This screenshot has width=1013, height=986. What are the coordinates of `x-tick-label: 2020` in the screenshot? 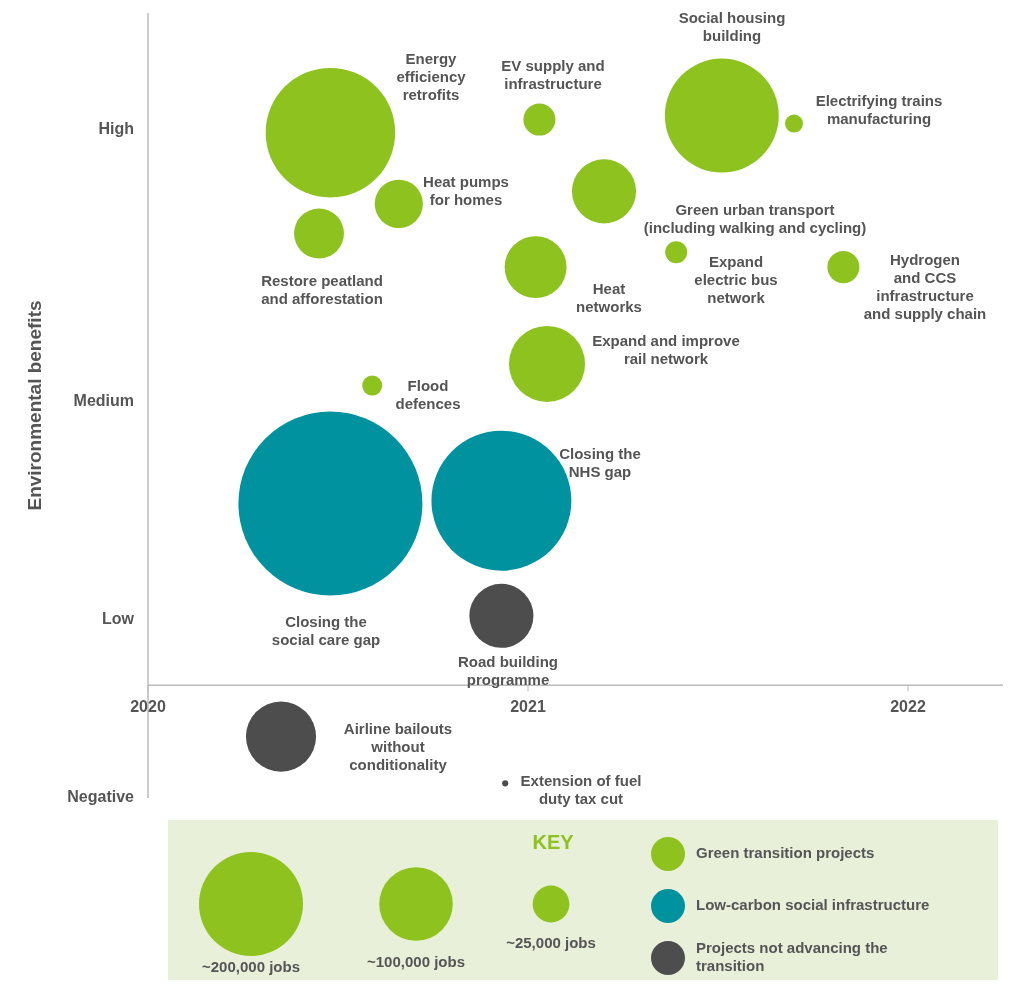 It's located at (148, 706).